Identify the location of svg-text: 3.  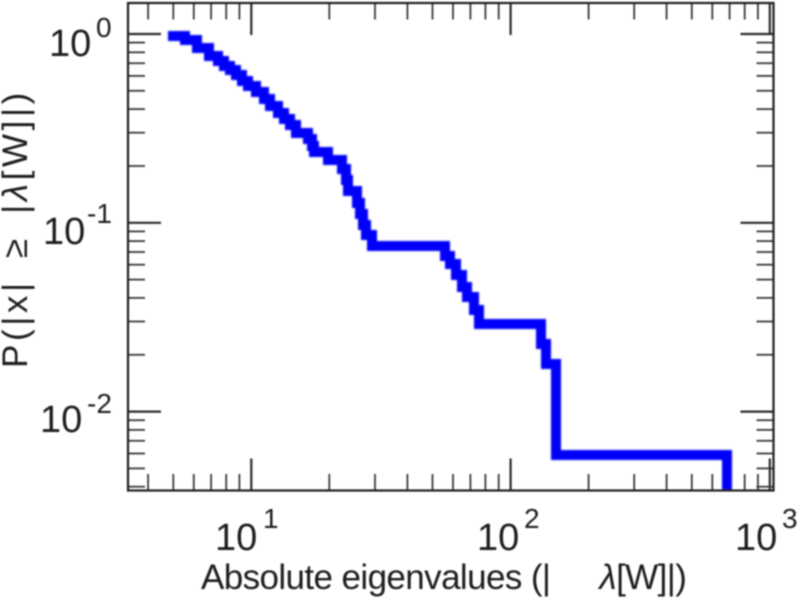
(790, 518).